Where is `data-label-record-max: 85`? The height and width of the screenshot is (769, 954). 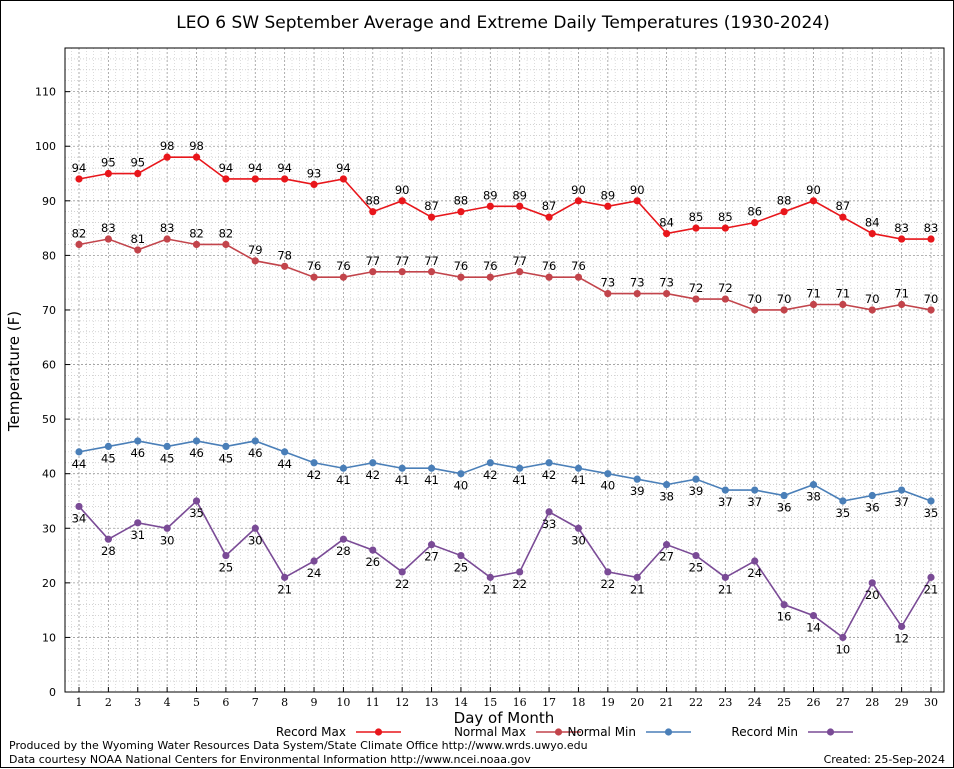 data-label-record-max: 85 is located at coordinates (725, 217).